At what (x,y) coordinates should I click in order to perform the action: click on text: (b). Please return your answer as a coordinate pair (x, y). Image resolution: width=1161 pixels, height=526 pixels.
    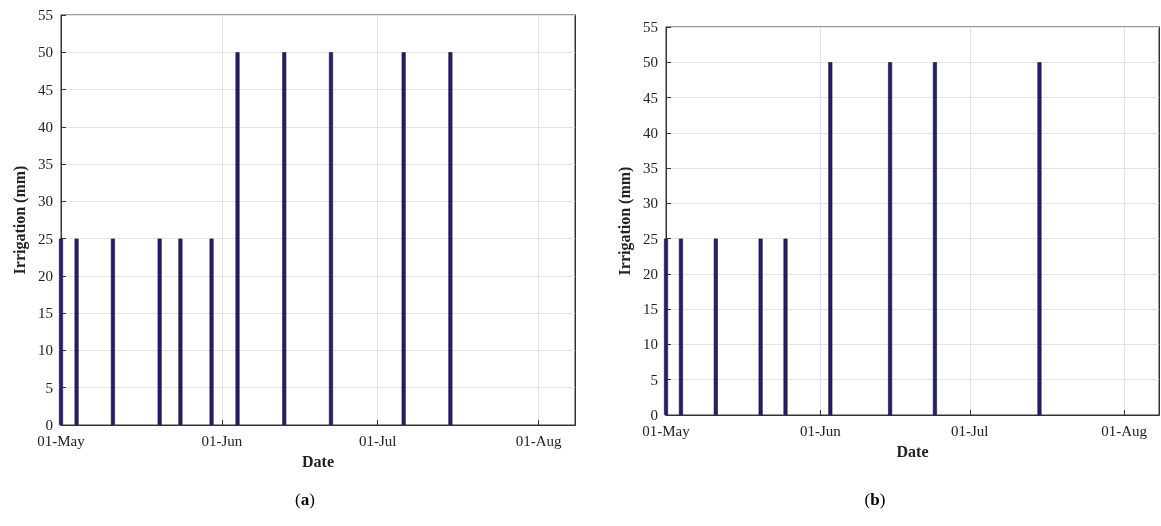
    Looking at the image, I should click on (875, 500).